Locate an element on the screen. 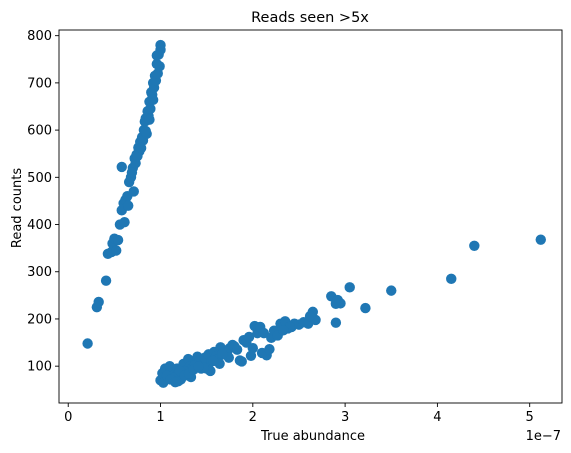 The image size is (571, 453). x-tick-label: 3 is located at coordinates (345, 417).